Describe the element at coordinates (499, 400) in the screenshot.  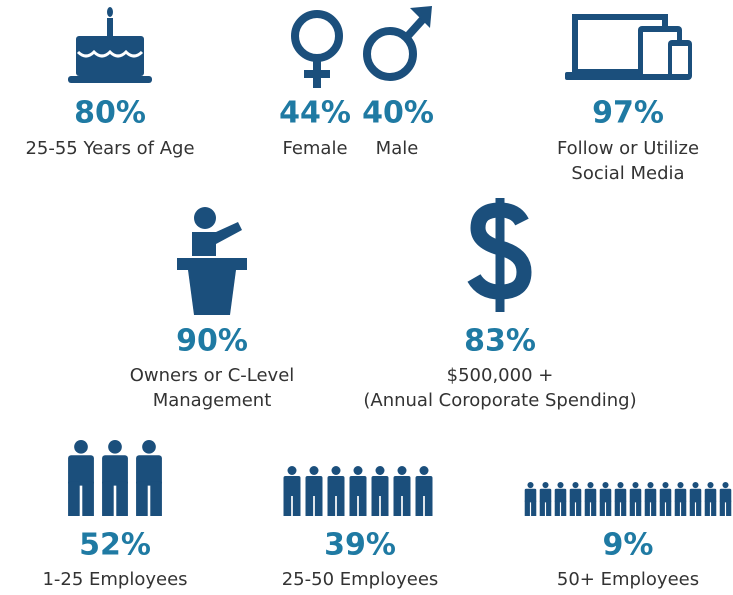
I see `stat-label: (Annual Coroporate Spending)` at that location.